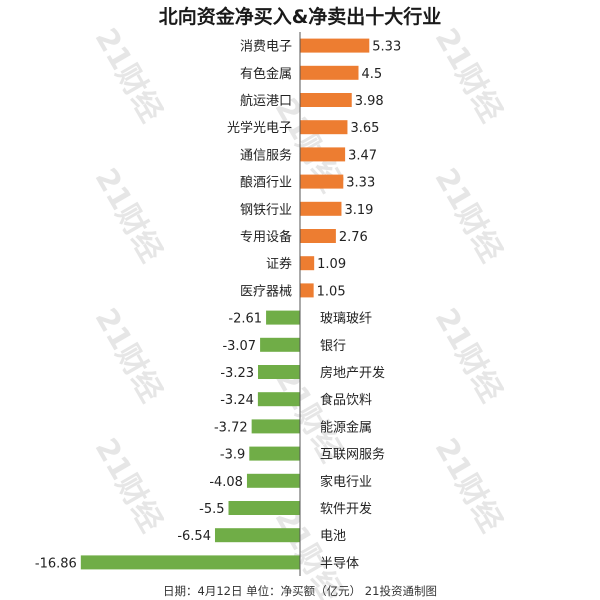 The height and width of the screenshot is (600, 600). Describe the element at coordinates (372, 74) in the screenshot. I see `value-label: 4.5` at that location.